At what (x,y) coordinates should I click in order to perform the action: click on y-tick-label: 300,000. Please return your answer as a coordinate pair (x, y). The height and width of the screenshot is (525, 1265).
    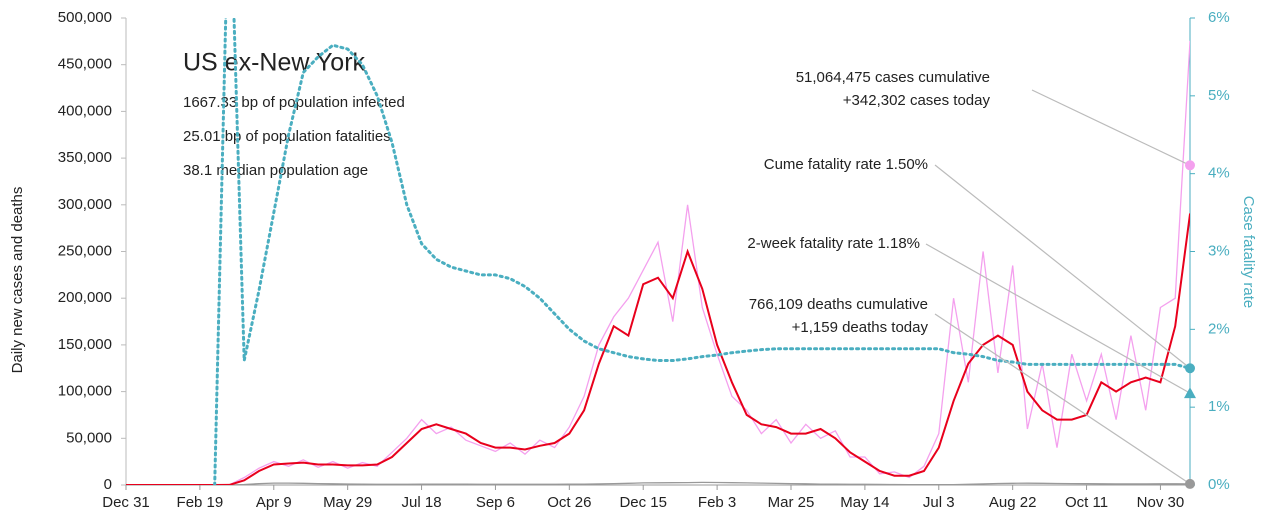
    Looking at the image, I should click on (85, 204).